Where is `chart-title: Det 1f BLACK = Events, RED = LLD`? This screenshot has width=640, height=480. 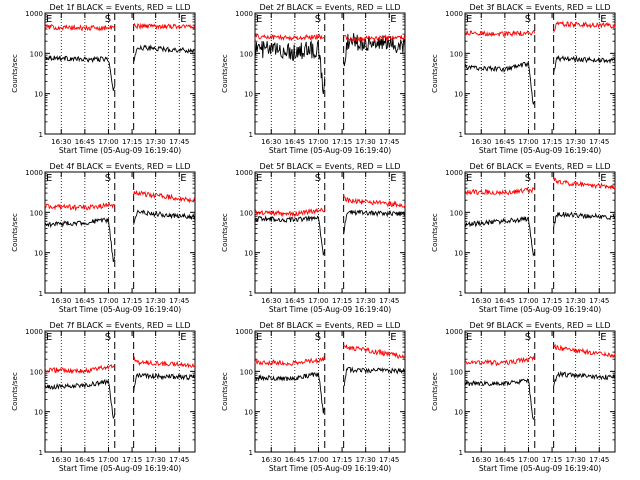
chart-title: Det 1f BLACK = Events, RED = LLD is located at coordinates (119, 7).